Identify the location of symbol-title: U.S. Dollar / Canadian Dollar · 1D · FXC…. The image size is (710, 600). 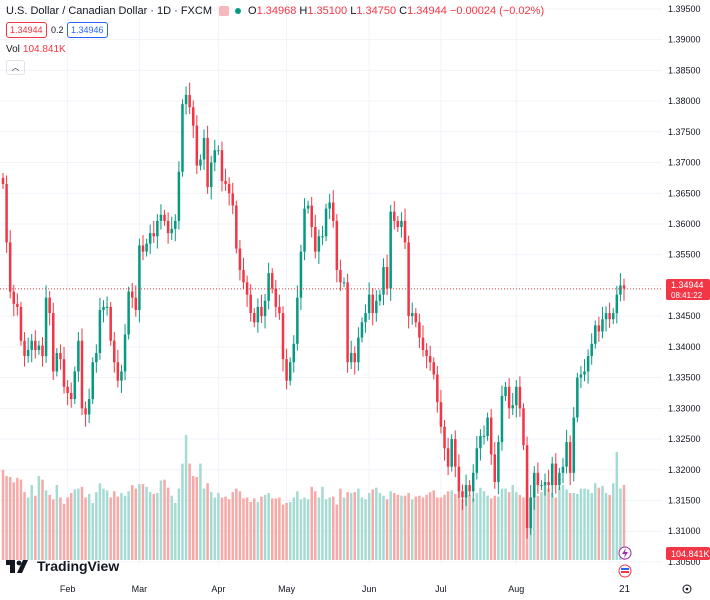
(109, 11).